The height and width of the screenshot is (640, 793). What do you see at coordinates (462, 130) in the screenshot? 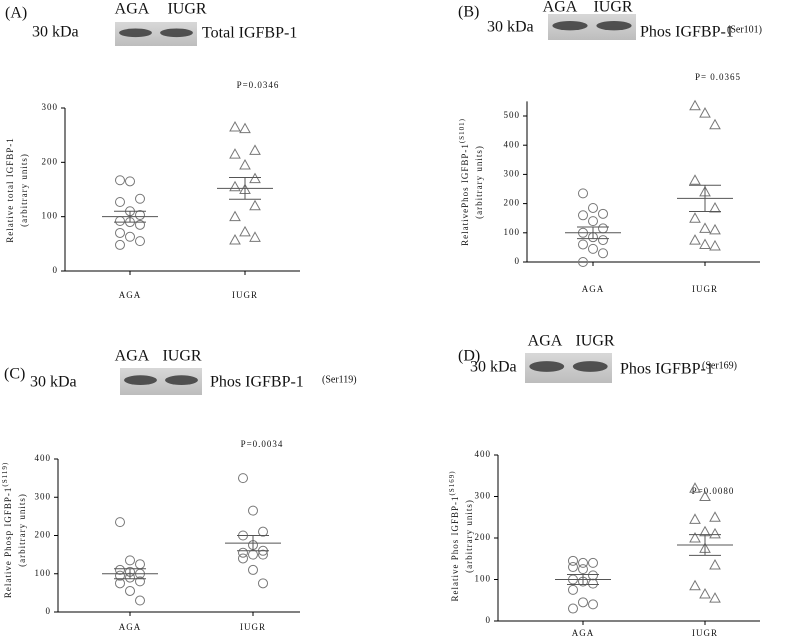
I see `y-label-superscript: (S101)` at bounding box center [462, 130].